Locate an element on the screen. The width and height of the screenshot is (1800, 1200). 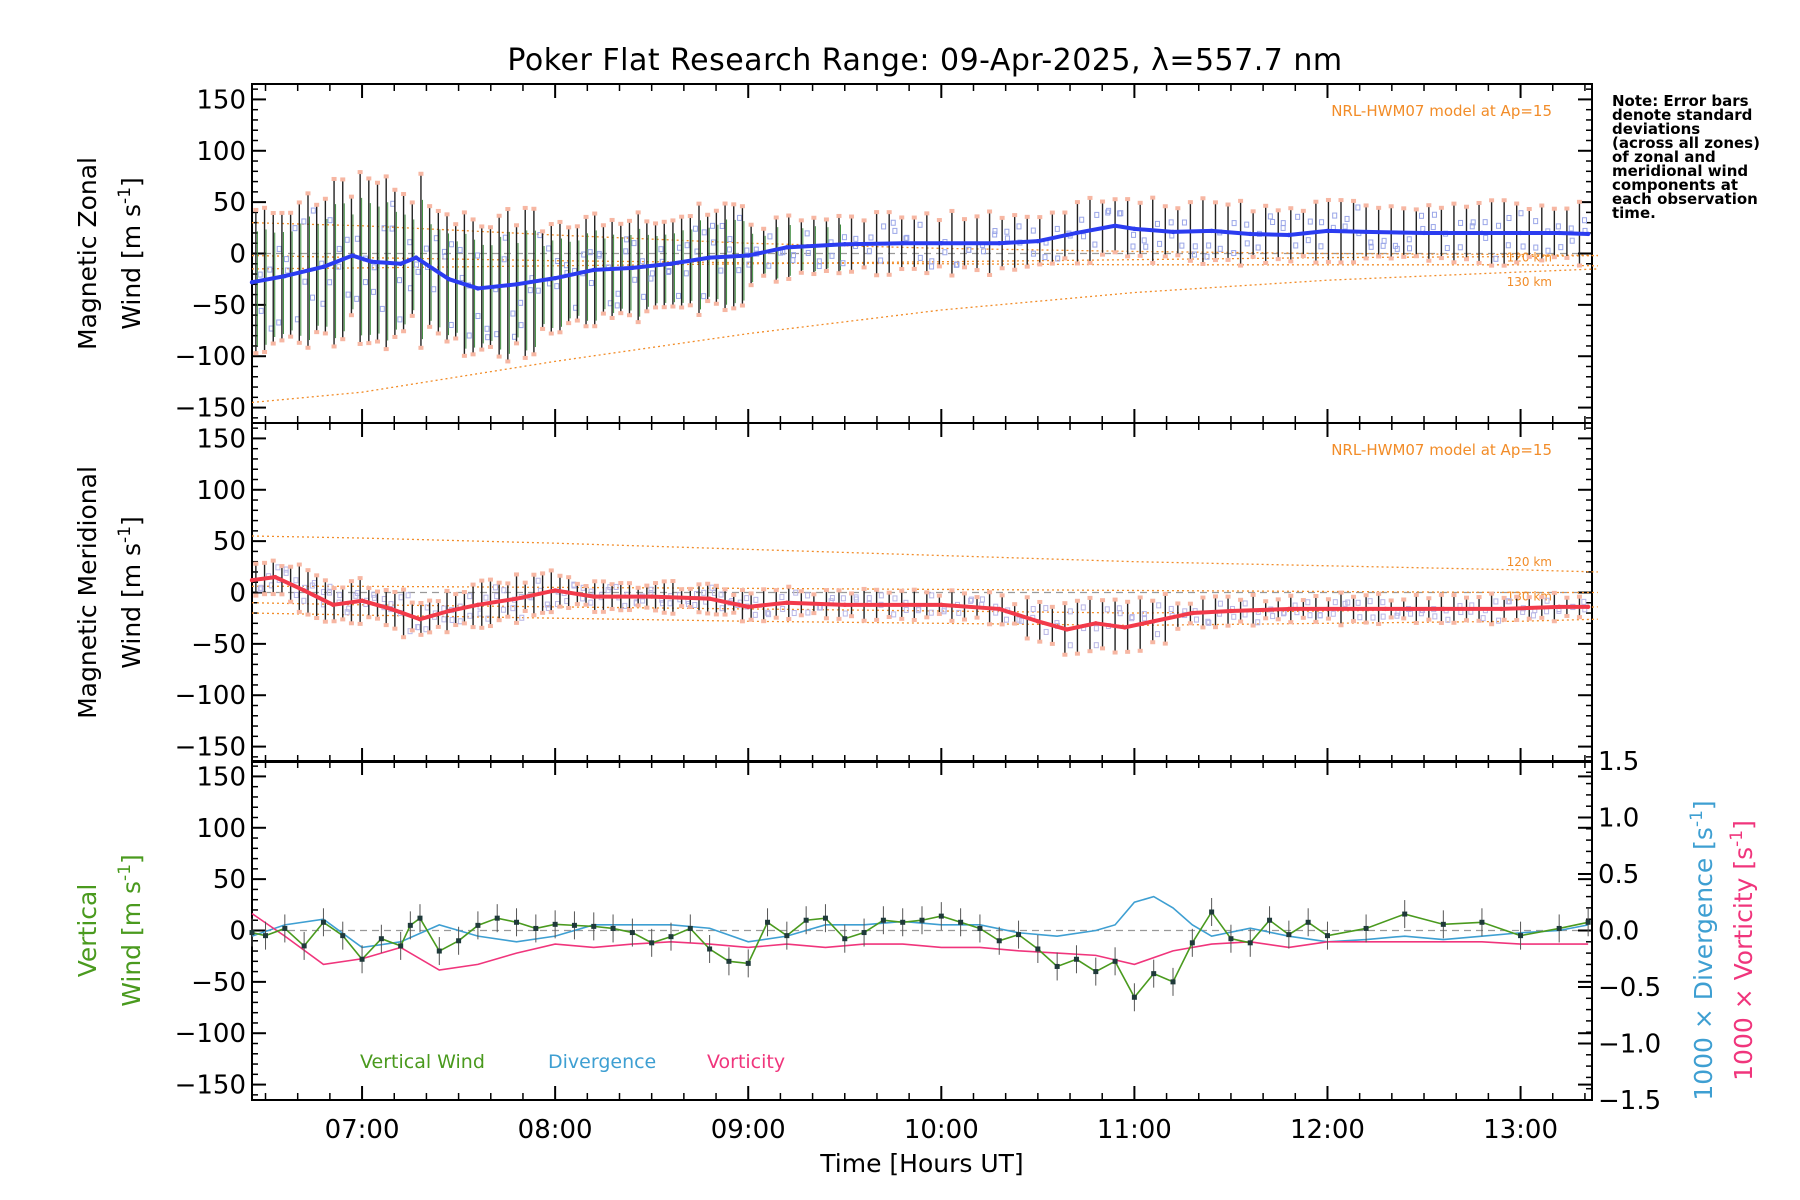
x-tick-label: 07:00 is located at coordinates (362, 1130).